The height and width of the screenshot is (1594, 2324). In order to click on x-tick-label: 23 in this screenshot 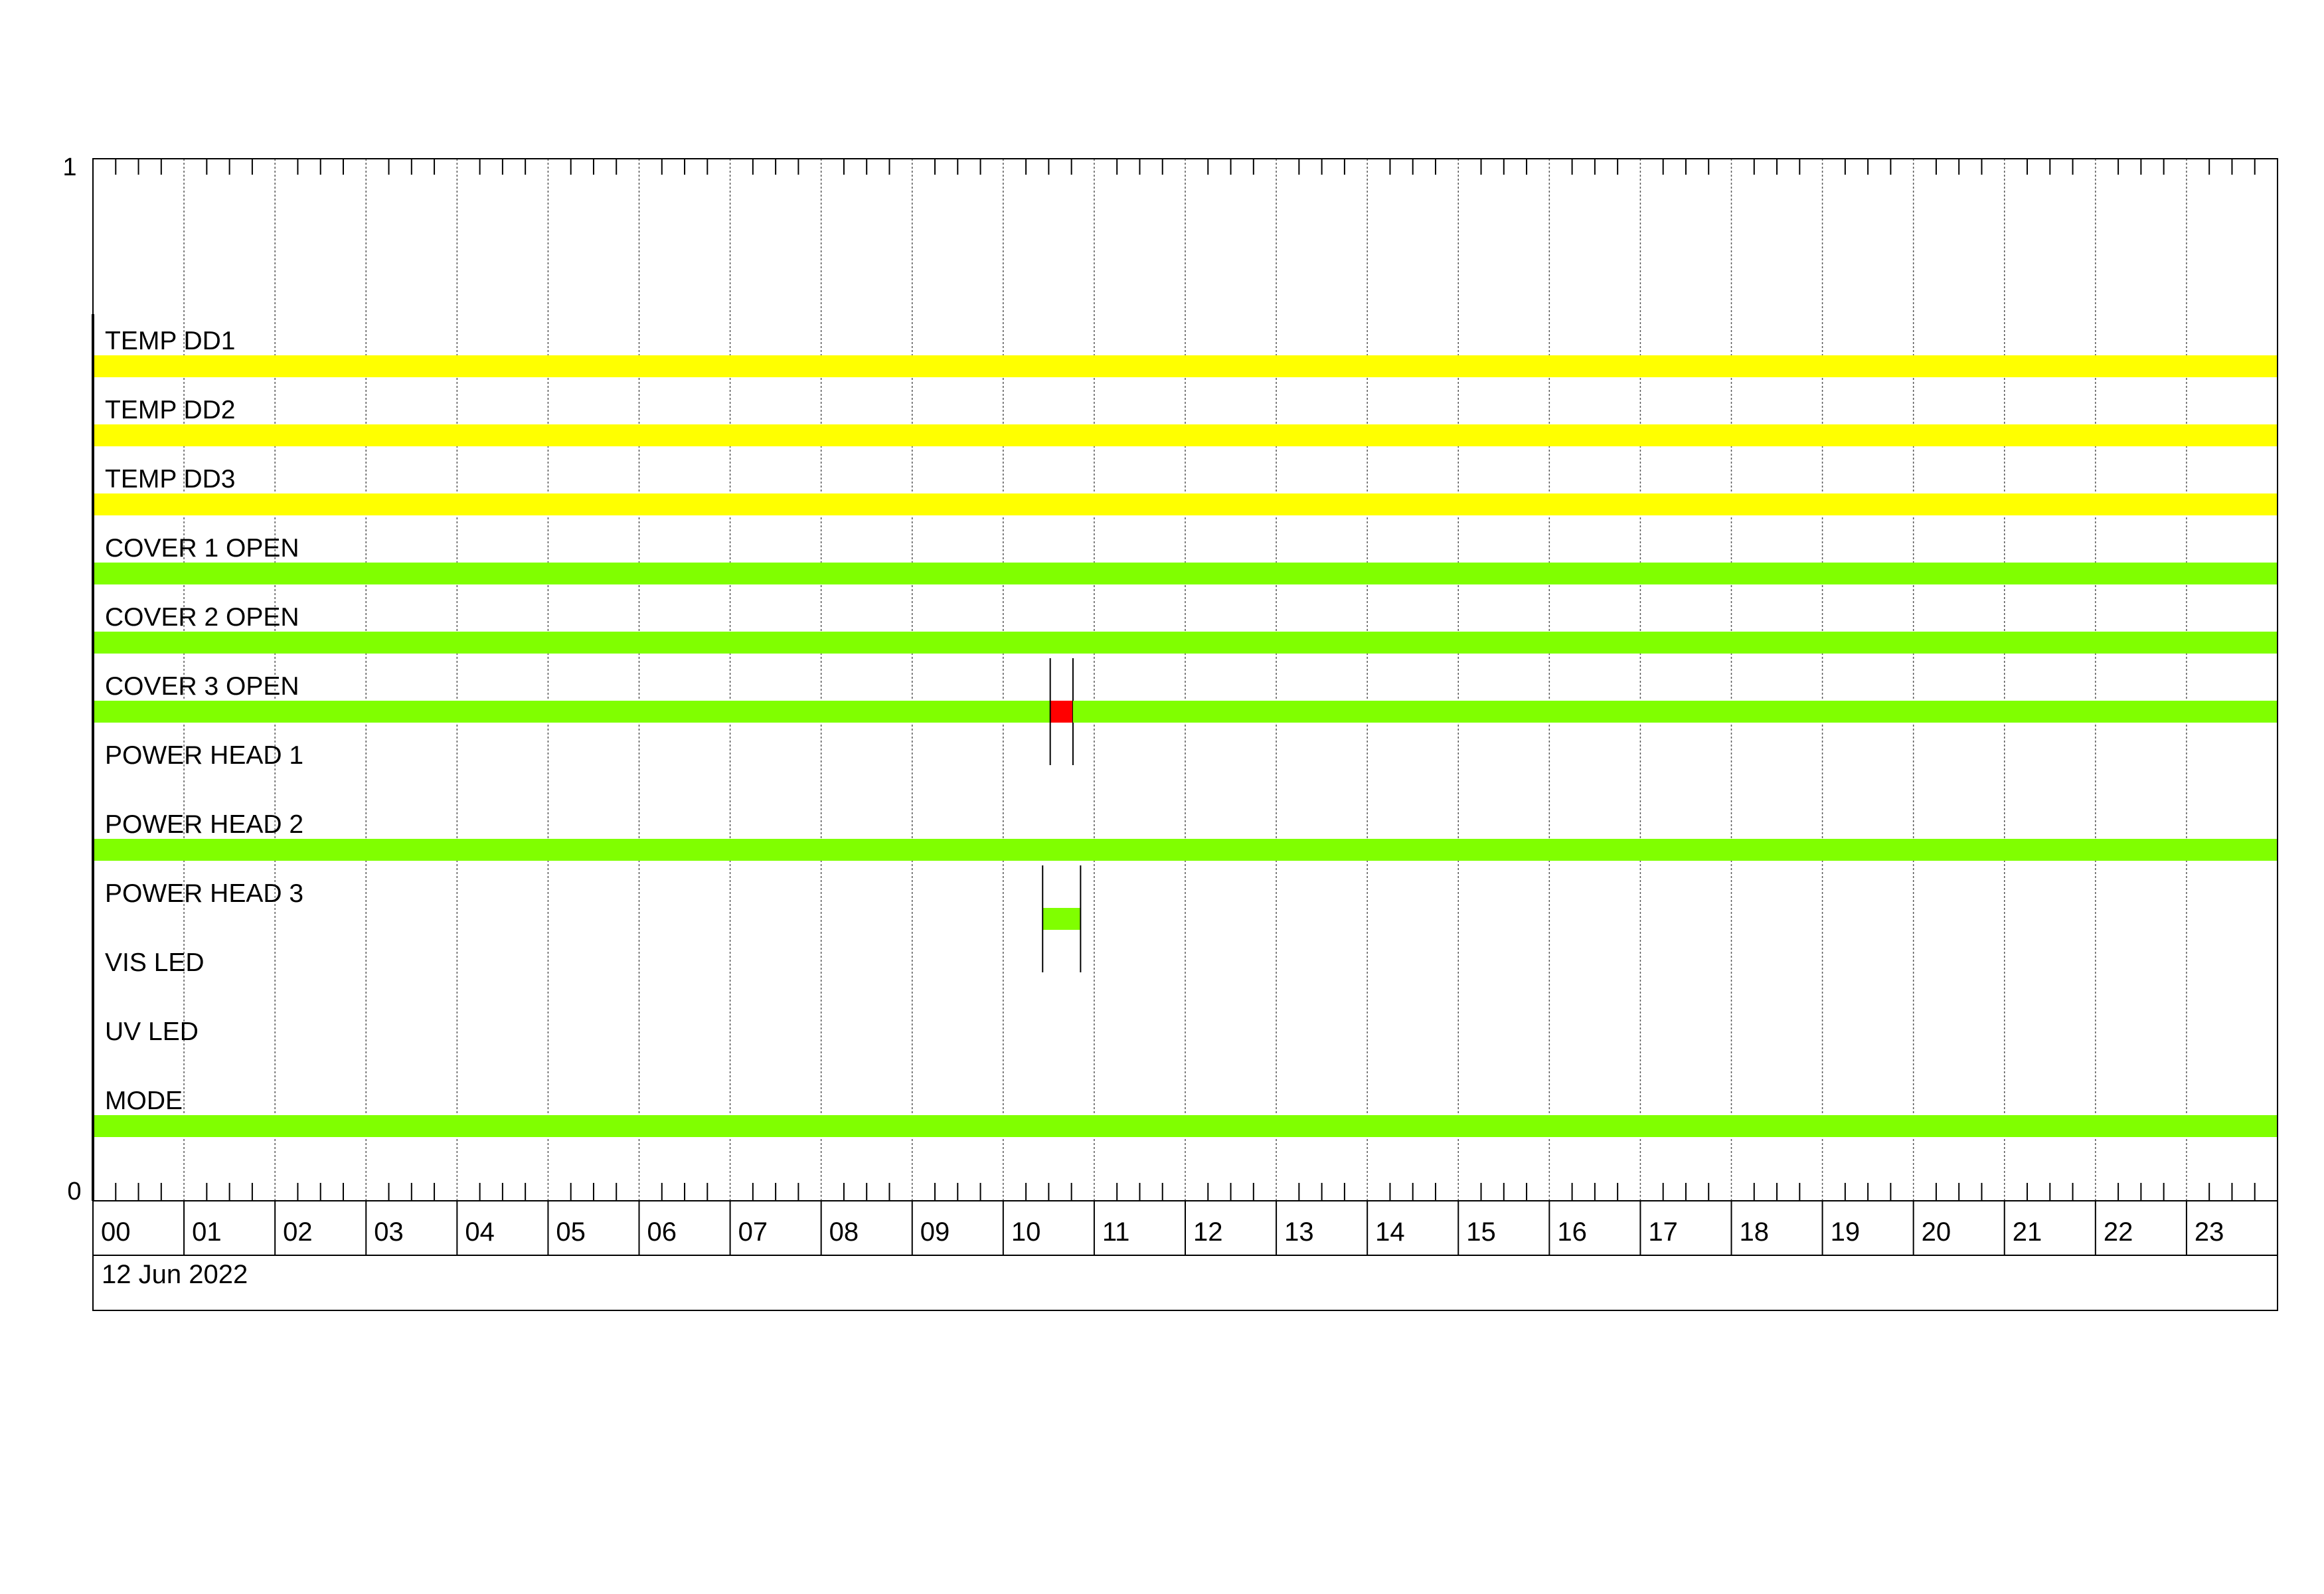, I will do `click(2209, 1232)`.